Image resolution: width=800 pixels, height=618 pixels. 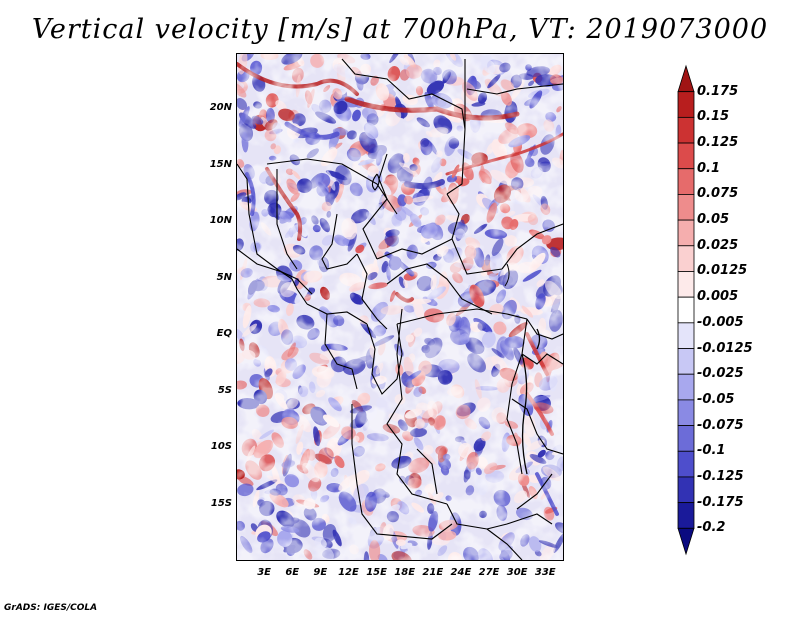 What do you see at coordinates (718, 245) in the screenshot?
I see `colorbar-label: 0.025` at bounding box center [718, 245].